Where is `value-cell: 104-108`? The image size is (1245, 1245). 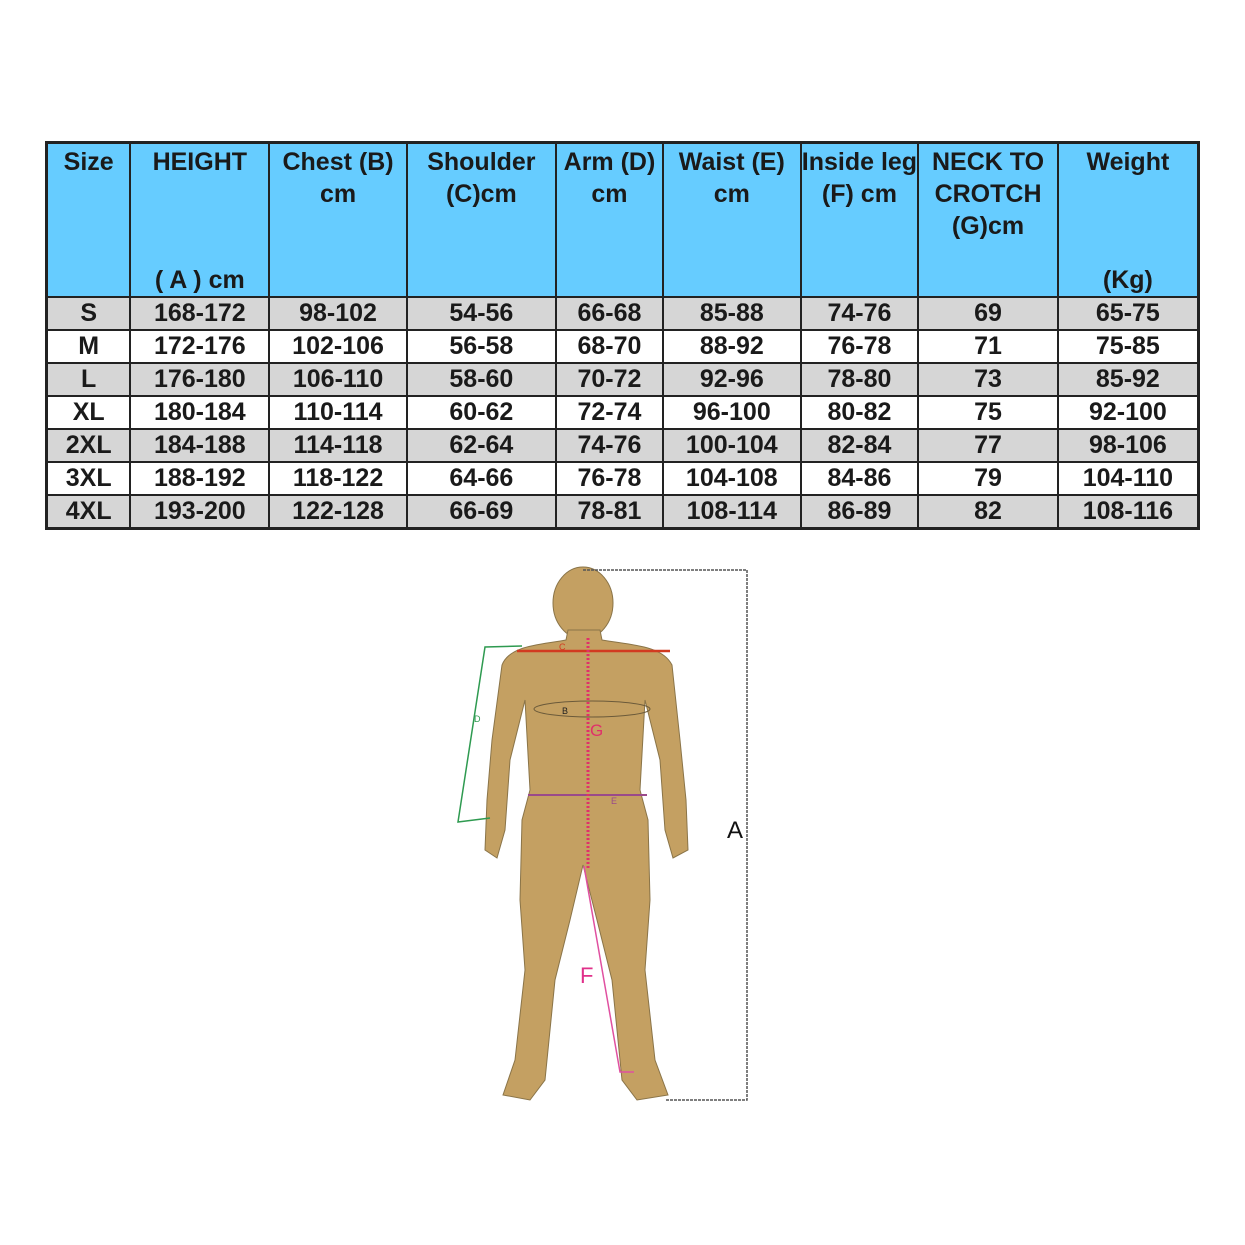
value-cell: 104-108 is located at coordinates (732, 478).